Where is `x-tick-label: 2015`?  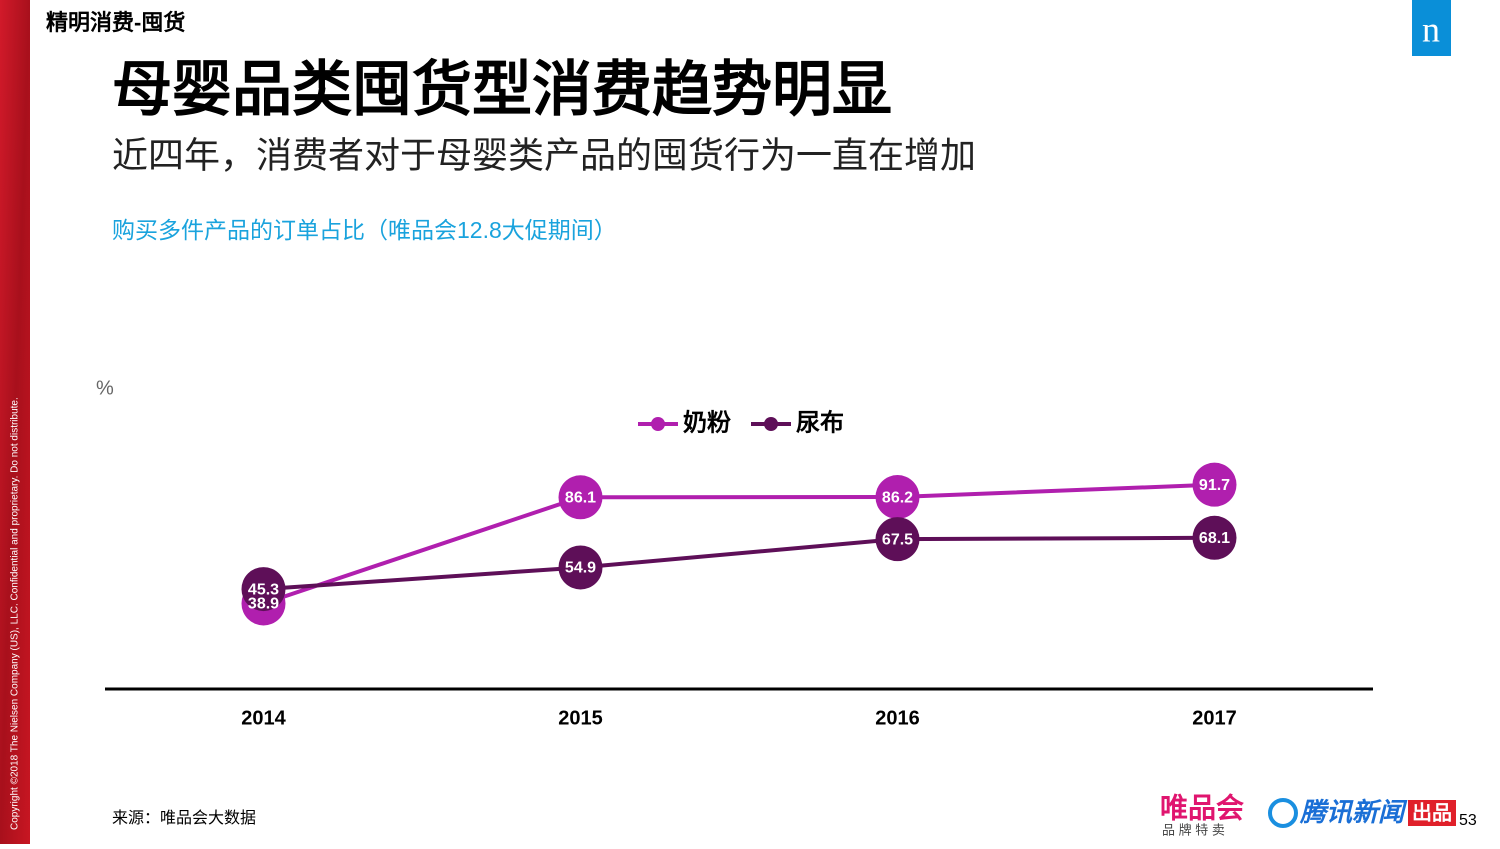 x-tick-label: 2015 is located at coordinates (580, 718).